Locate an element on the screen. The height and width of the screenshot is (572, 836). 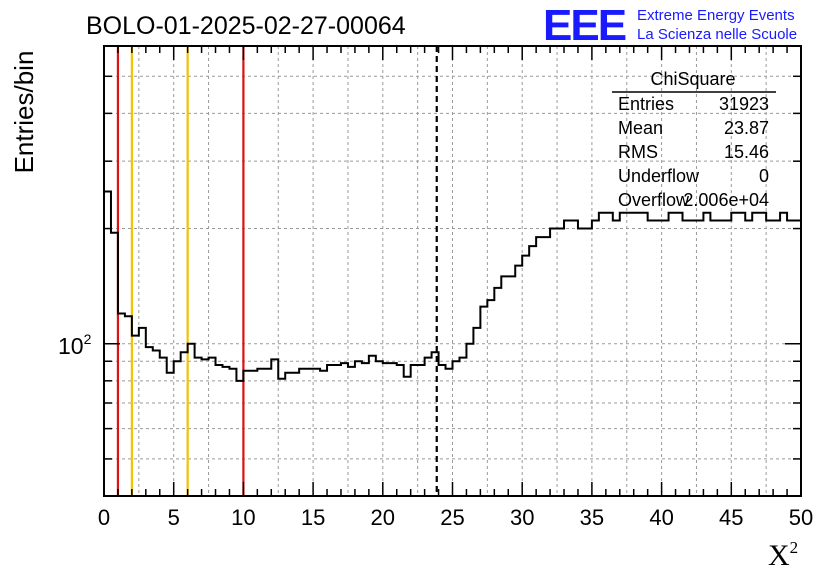
y-tick-label-100: 102 is located at coordinates (75, 345).